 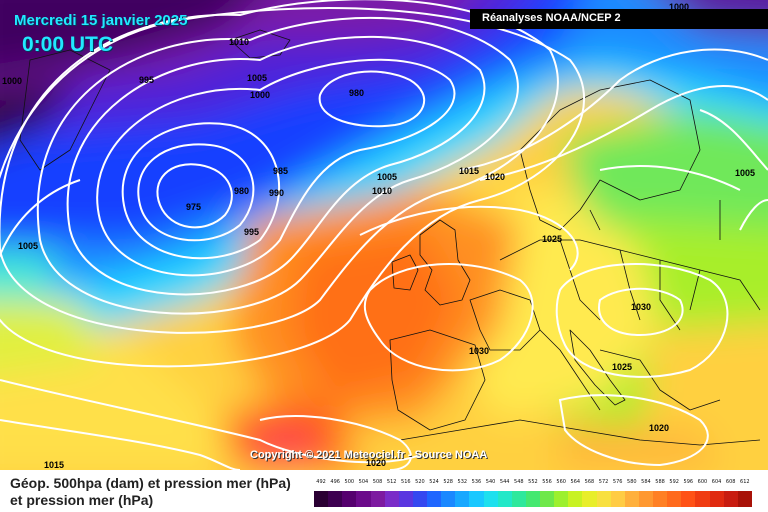 I want to click on scale-label: 580, so click(x=632, y=482).